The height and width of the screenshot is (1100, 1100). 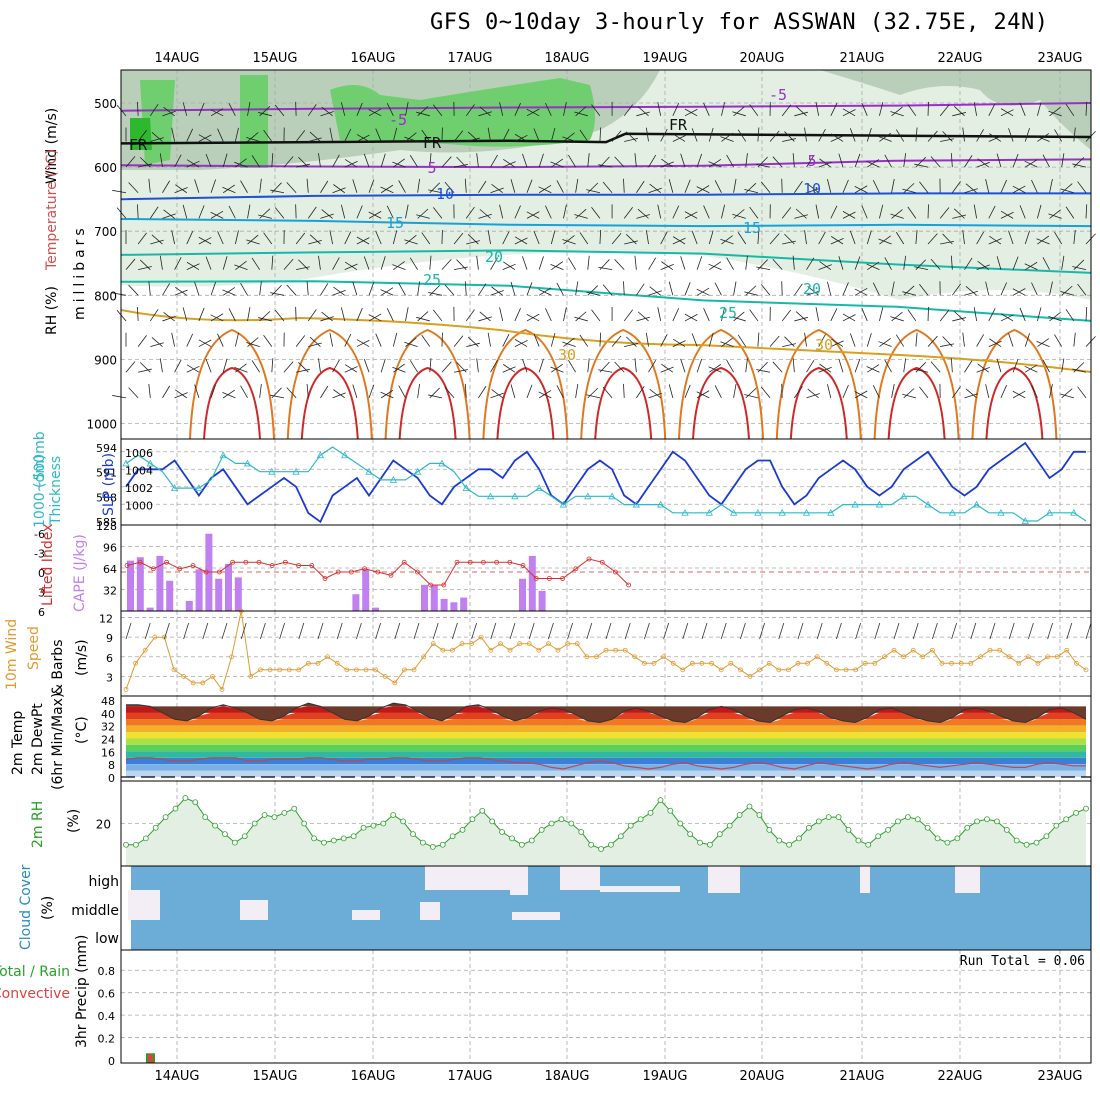 What do you see at coordinates (567, 355) in the screenshot?
I see `contour-label: 30` at bounding box center [567, 355].